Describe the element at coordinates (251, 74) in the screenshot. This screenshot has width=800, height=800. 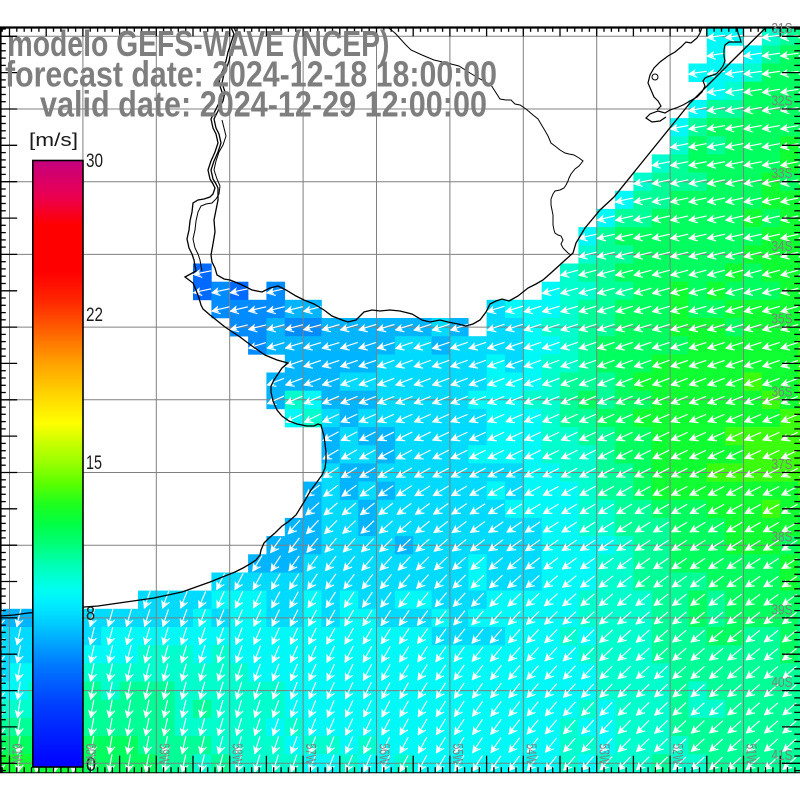
I see `svg-text:forecast date: 2024-12-18 18:0: forecast date: 2024-12-18 18:00:00` at that location.